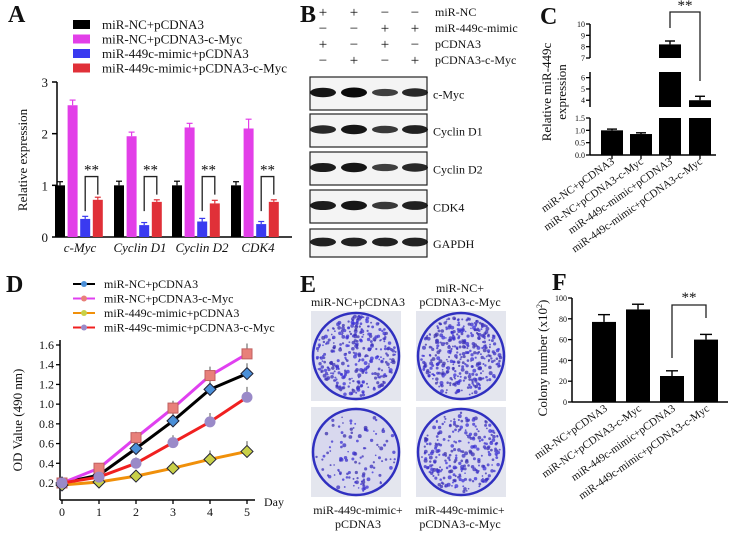  I want to click on significance-bracket, so click(150, 193).